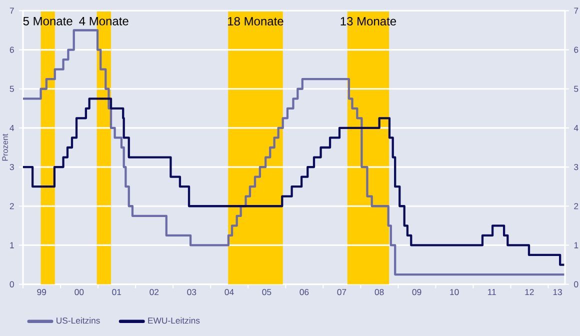  What do you see at coordinates (267, 292) in the screenshot?
I see `x-tick-label: 05` at bounding box center [267, 292].